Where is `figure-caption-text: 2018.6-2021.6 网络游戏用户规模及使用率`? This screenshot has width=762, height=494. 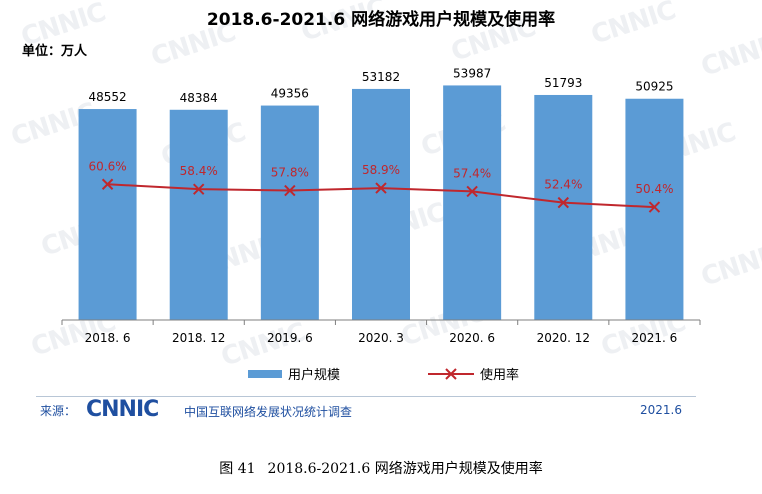
figure-caption-text: 2018.6-2021.6 网络游戏用户规模及使用率 is located at coordinates (405, 469).